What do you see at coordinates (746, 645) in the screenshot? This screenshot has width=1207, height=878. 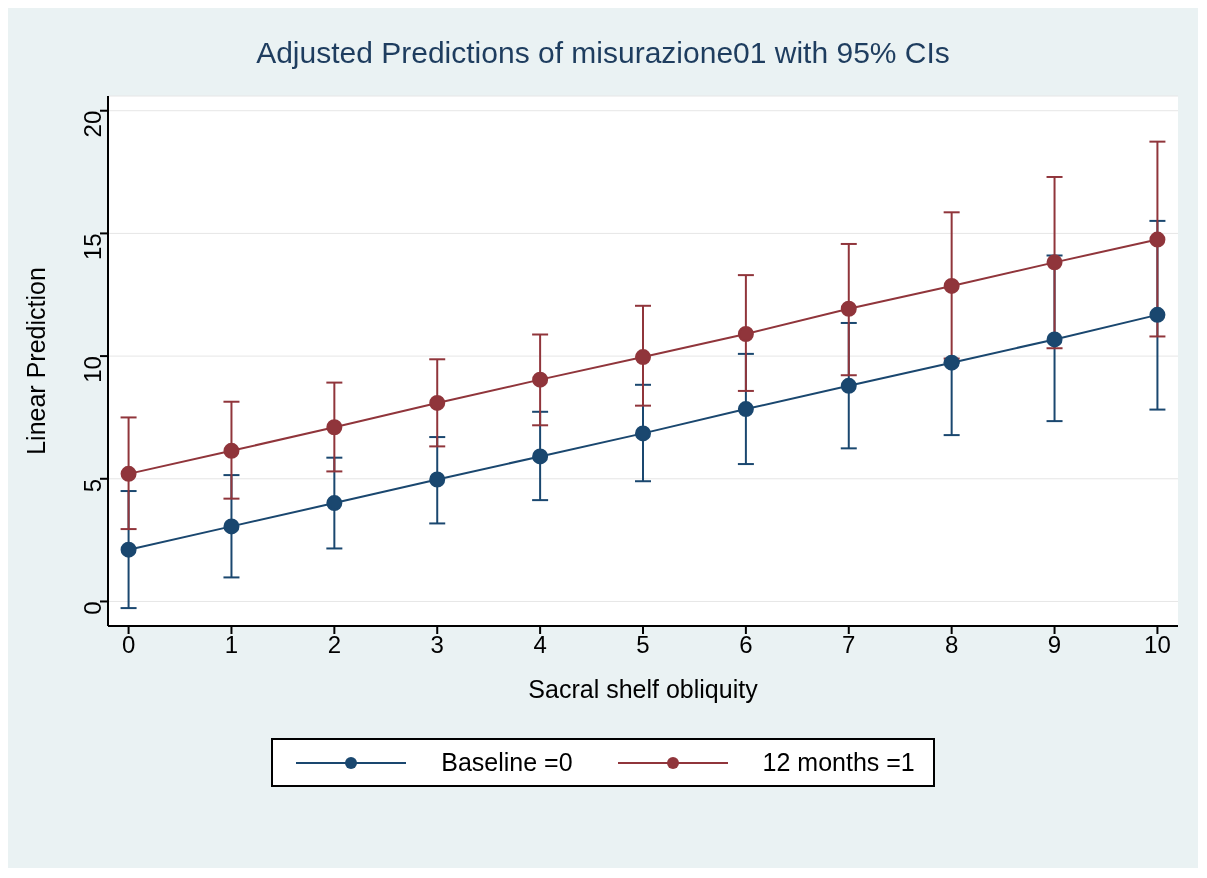 I see `x-tick-label: 6` at bounding box center [746, 645].